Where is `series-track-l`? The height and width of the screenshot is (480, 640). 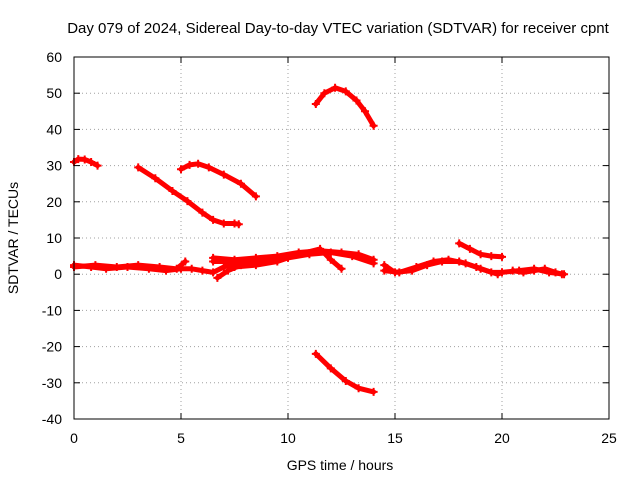 series-track-l is located at coordinates (288, 258).